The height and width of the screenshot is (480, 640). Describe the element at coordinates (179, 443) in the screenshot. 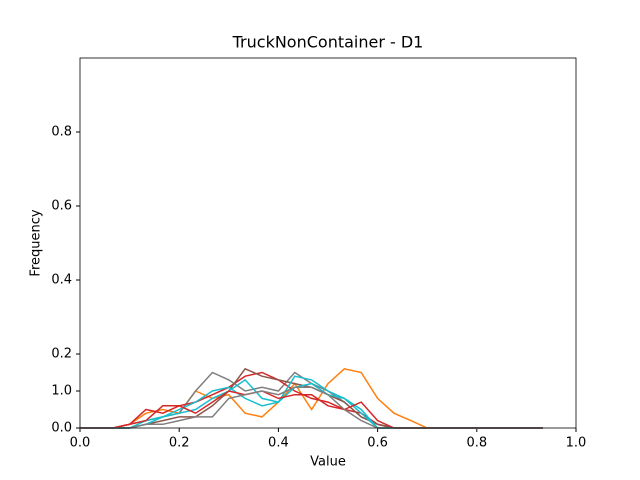

I see `x-tick-label: 0.2` at that location.